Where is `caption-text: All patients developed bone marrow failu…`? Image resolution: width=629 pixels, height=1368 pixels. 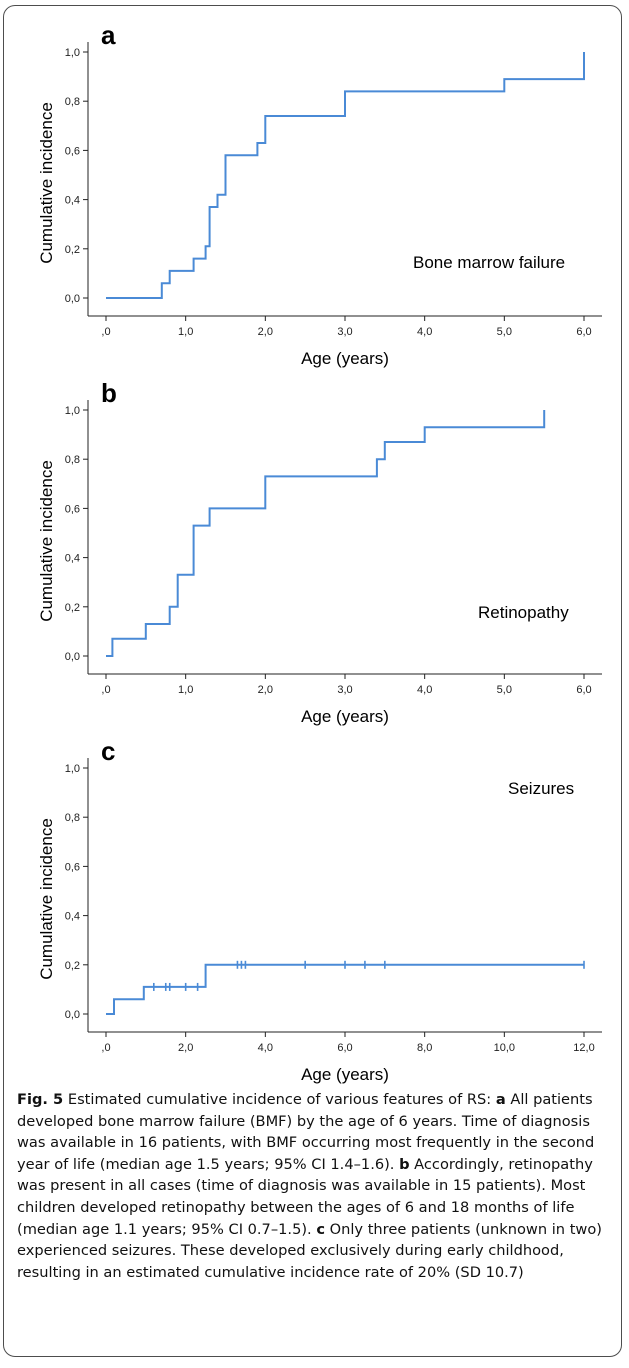 caption-text: All patients developed bone marrow failu… is located at coordinates (306, 1132).